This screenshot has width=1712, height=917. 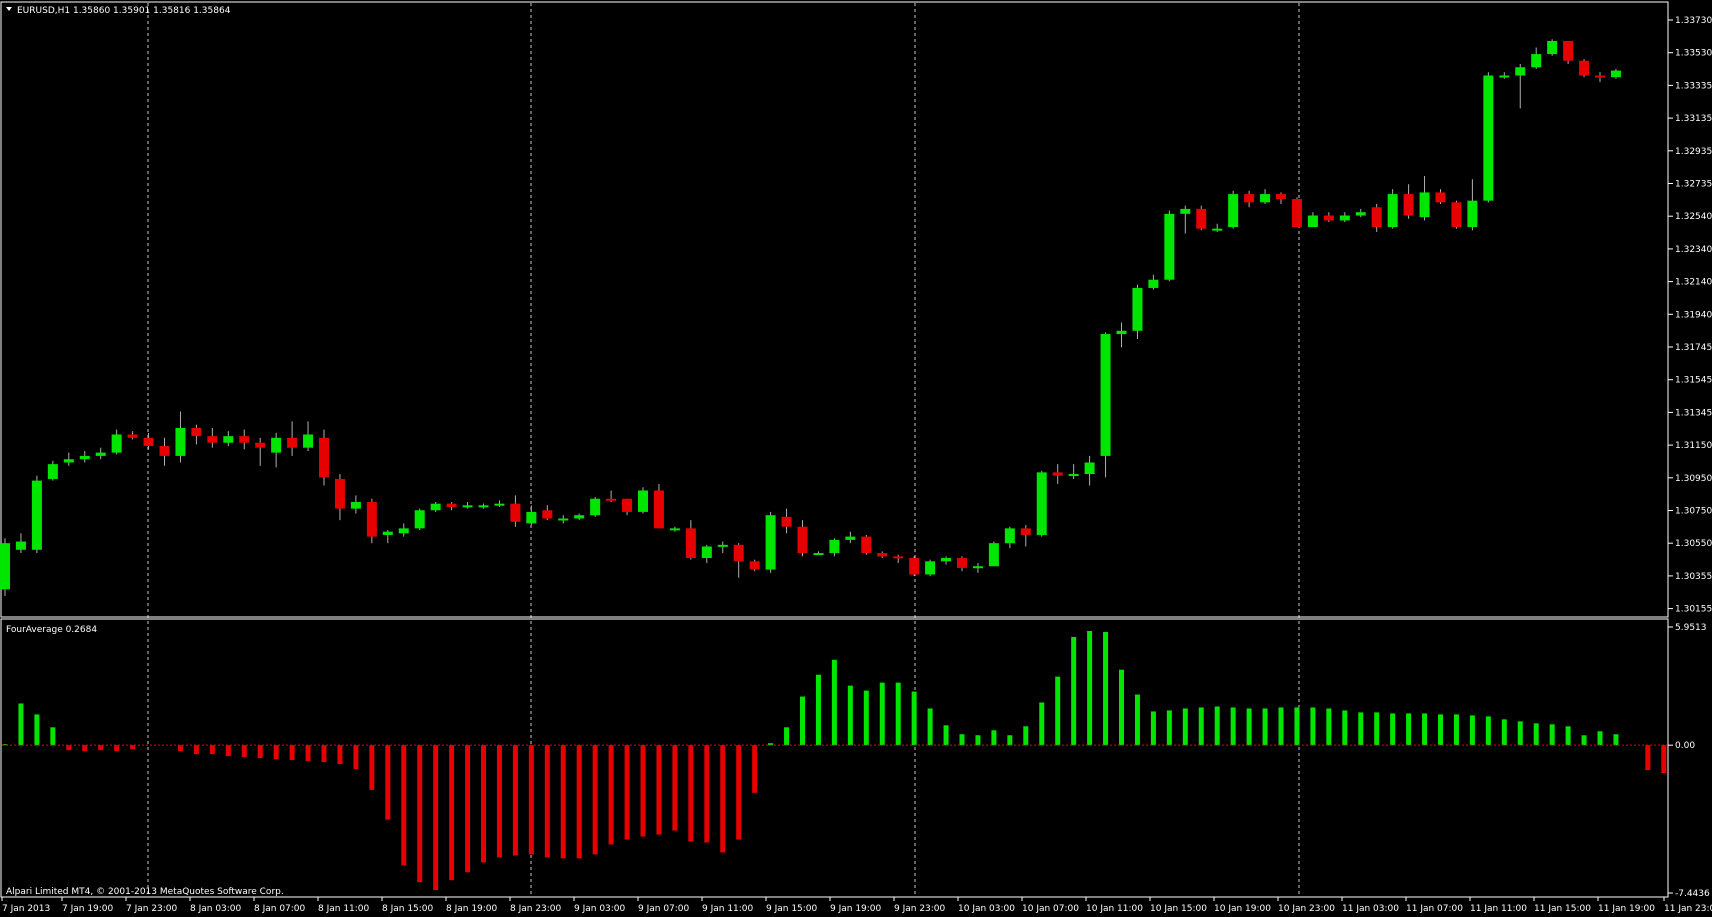 What do you see at coordinates (1693, 250) in the screenshot?
I see `price-tick-label: 1.32340` at bounding box center [1693, 250].